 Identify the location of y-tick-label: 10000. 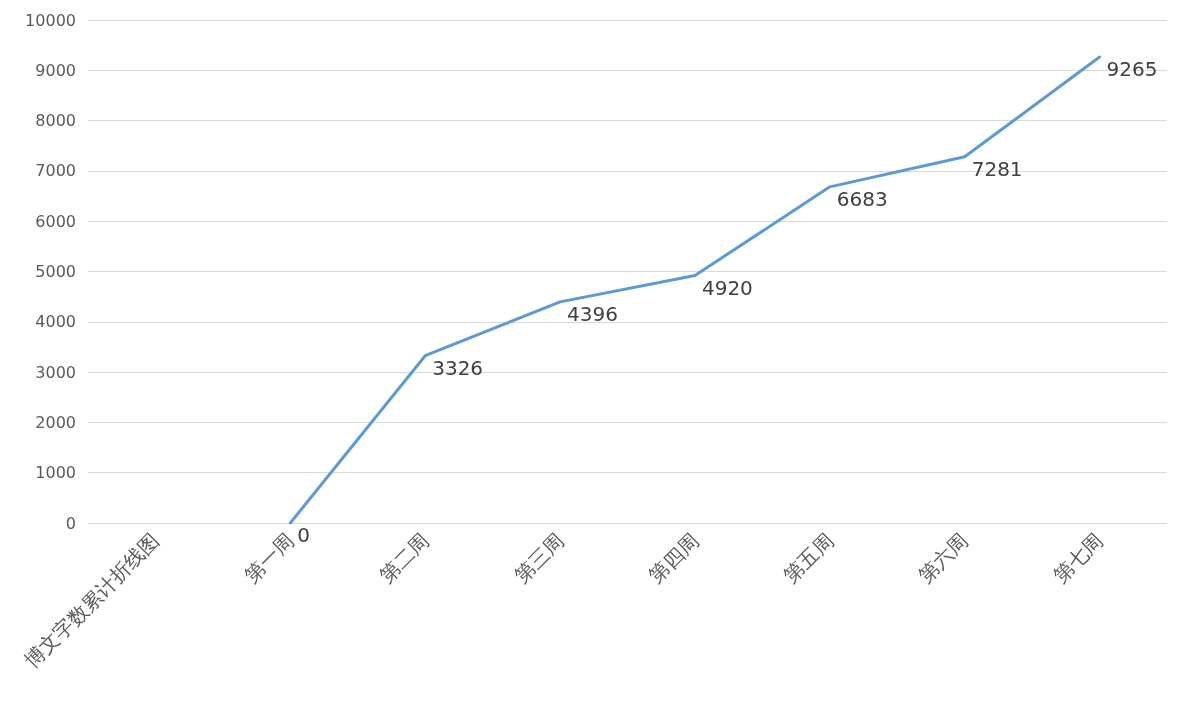
(50, 20).